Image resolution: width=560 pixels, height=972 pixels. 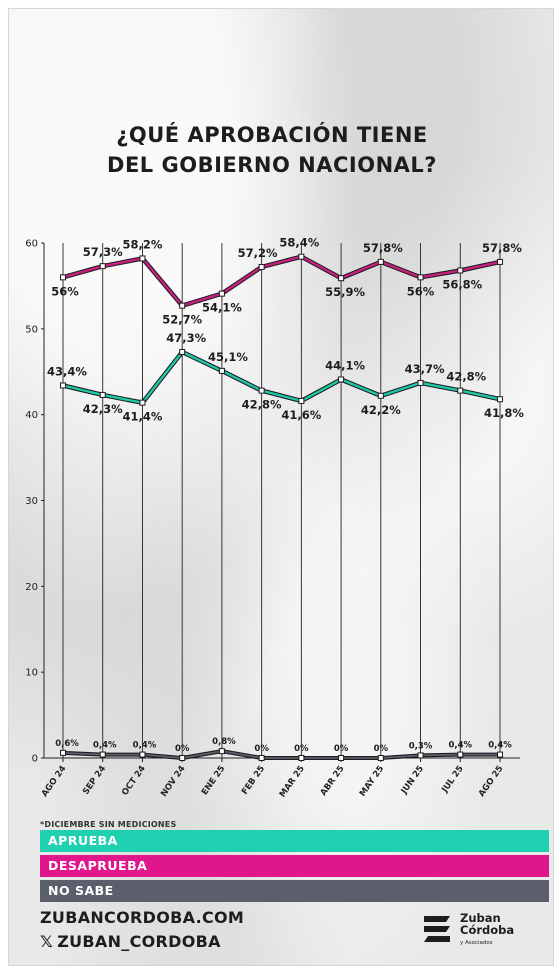 I want to click on x-tick-label: AGO 25, so click(x=491, y=781).